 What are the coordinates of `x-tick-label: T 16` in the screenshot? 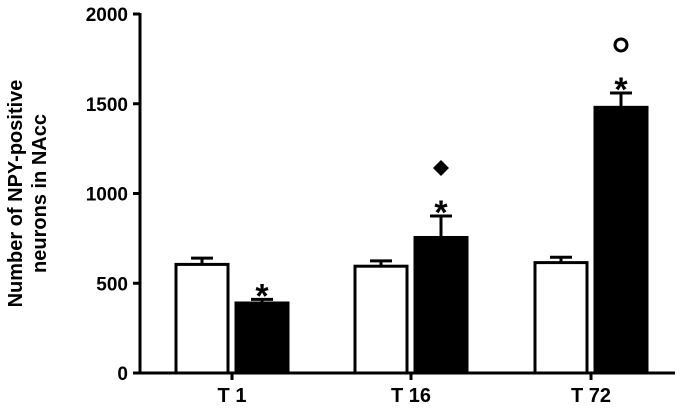 It's located at (411, 396).